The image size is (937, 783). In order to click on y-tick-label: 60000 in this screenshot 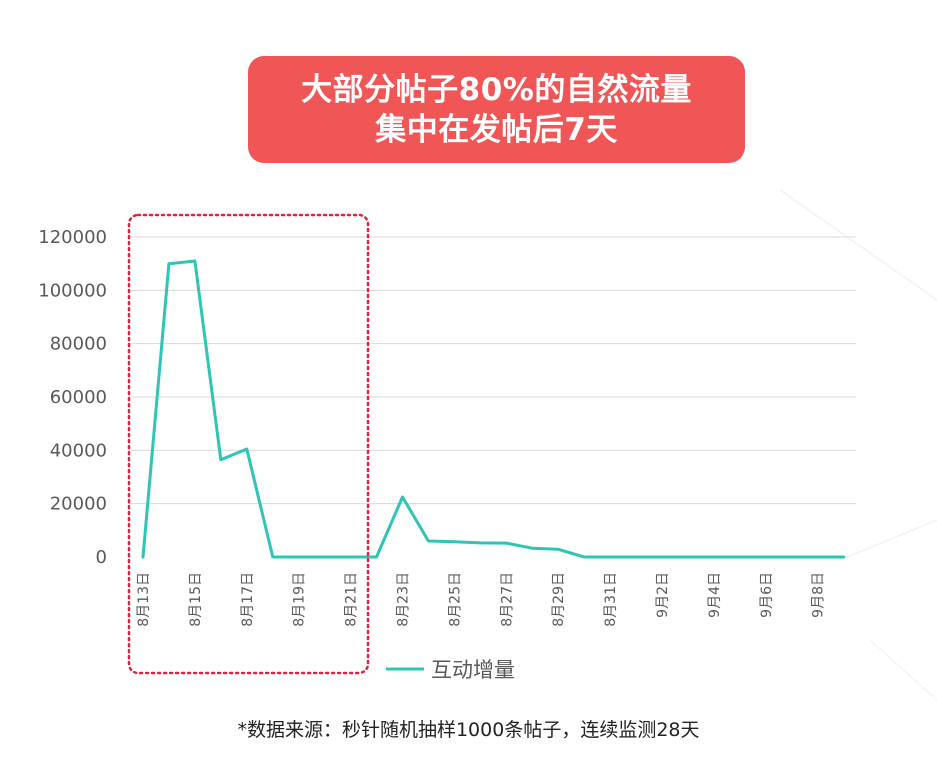, I will do `click(78, 397)`.